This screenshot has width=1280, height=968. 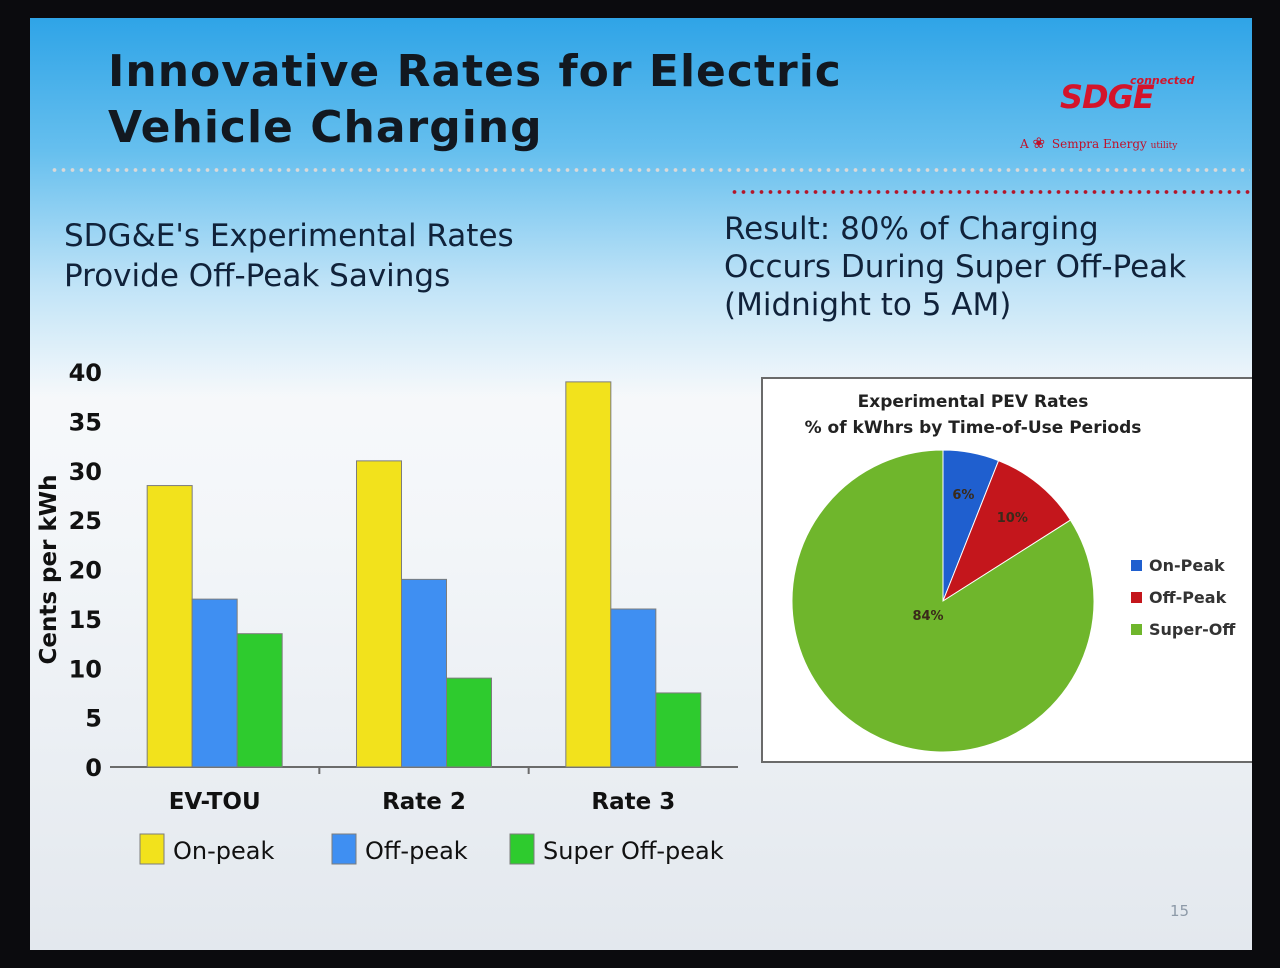 What do you see at coordinates (424, 802) in the screenshot?
I see `x-category-label: Rate 2` at bounding box center [424, 802].